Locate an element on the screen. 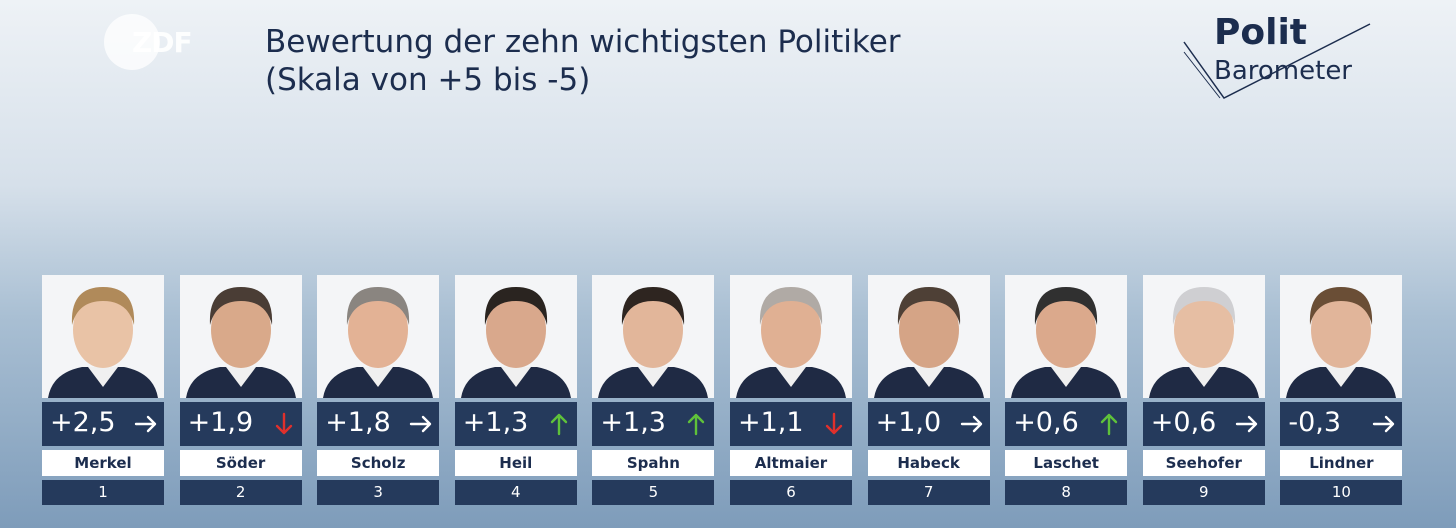 The image size is (1456, 528). rank: 9 is located at coordinates (1203, 492).